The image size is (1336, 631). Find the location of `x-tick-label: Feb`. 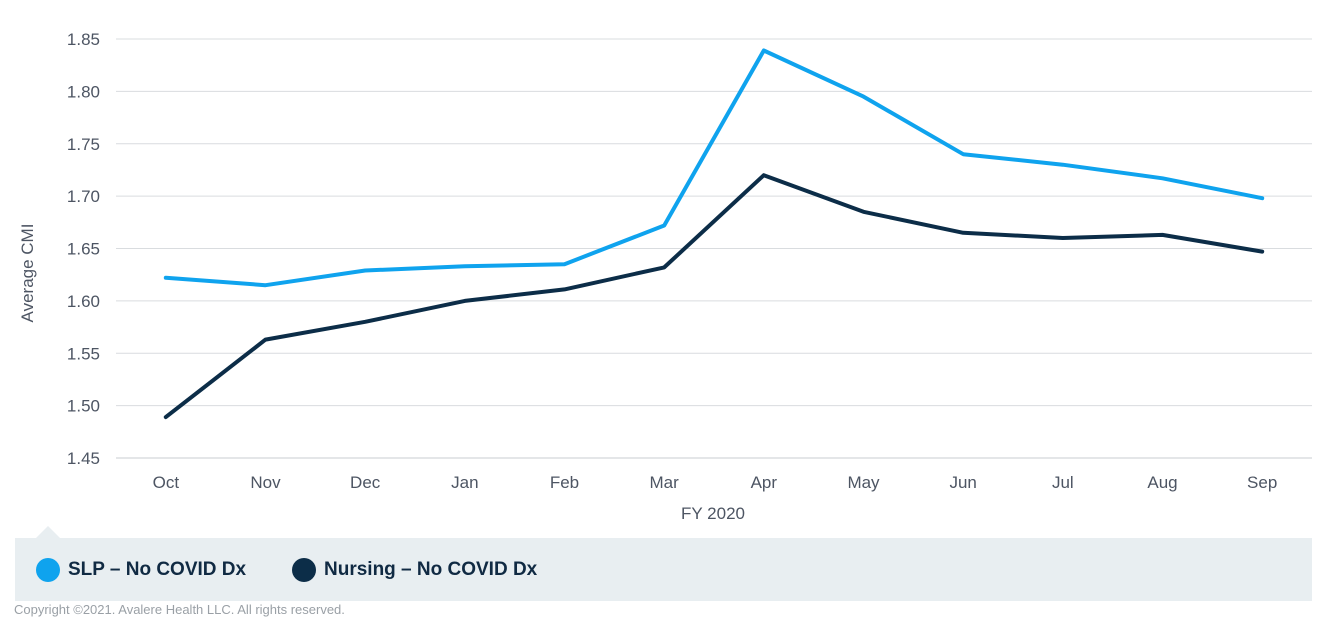

x-tick-label: Feb is located at coordinates (564, 482).